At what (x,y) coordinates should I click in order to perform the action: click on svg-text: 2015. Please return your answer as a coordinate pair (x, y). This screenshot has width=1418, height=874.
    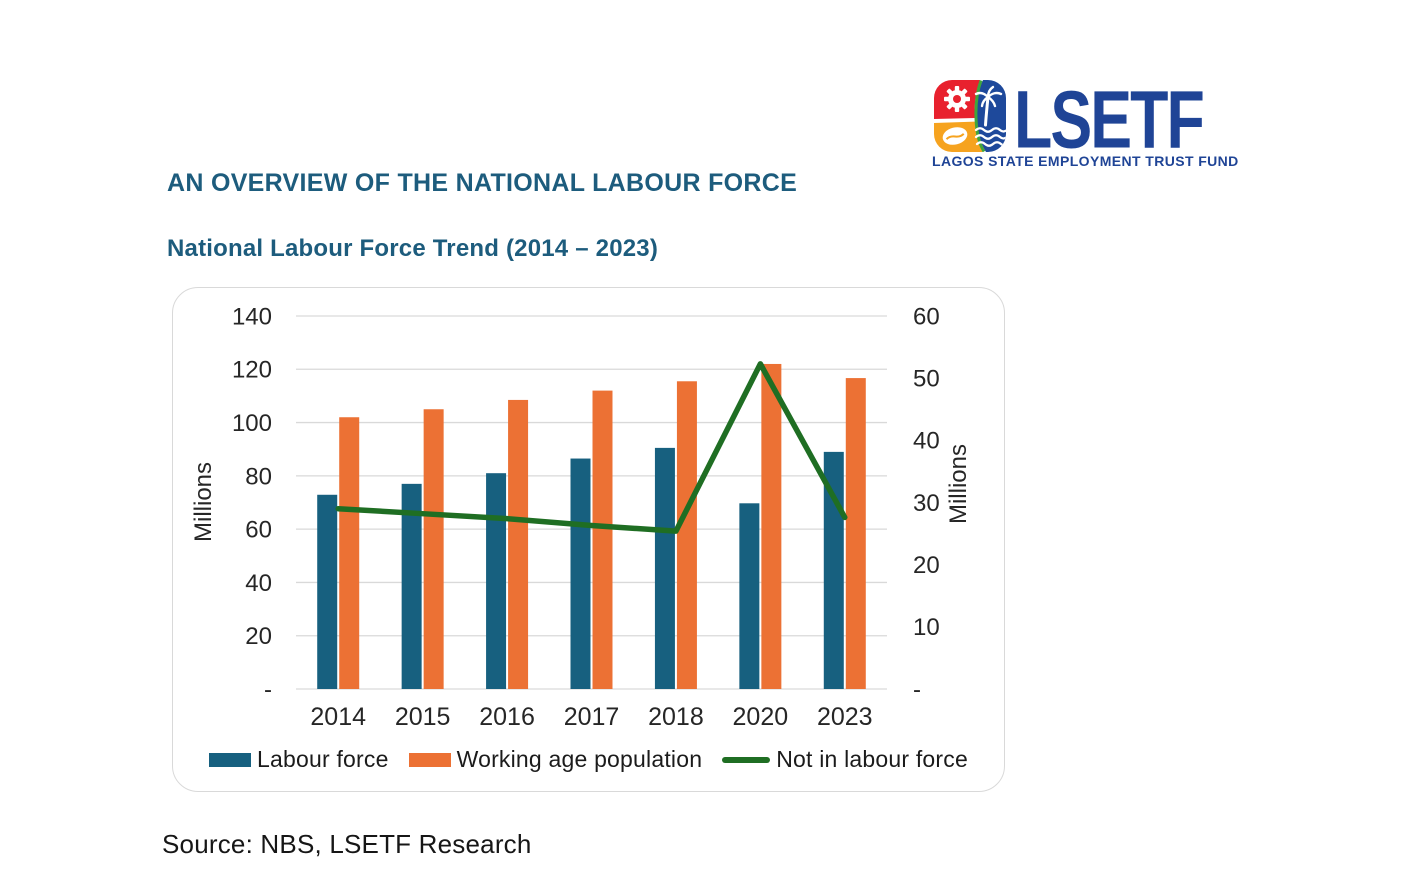
    Looking at the image, I should click on (423, 717).